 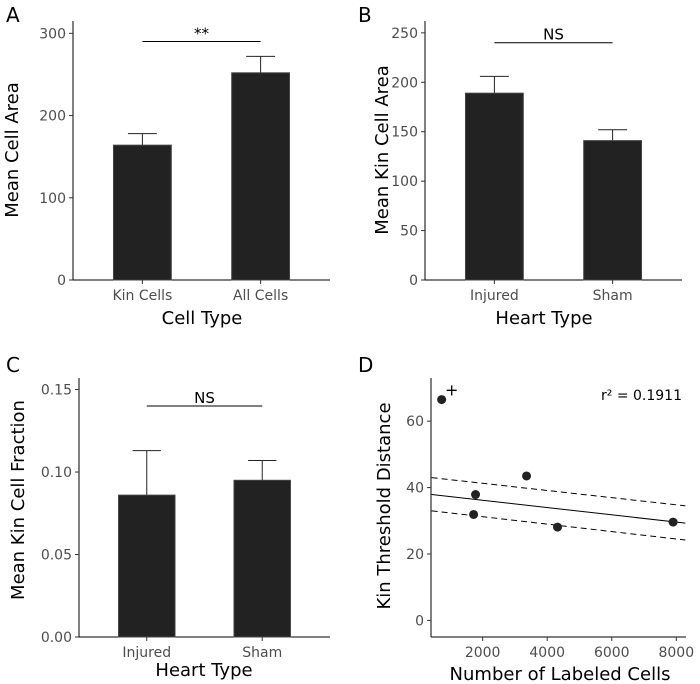 I want to click on y-tick-label: 0.00, so click(x=56, y=638).